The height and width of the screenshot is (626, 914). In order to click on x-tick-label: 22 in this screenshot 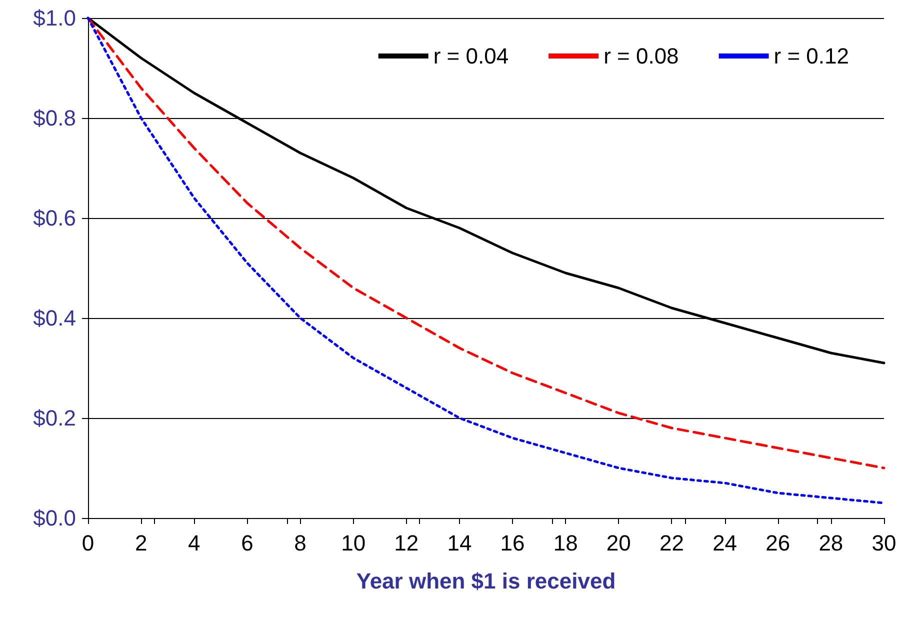, I will do `click(671, 543)`.